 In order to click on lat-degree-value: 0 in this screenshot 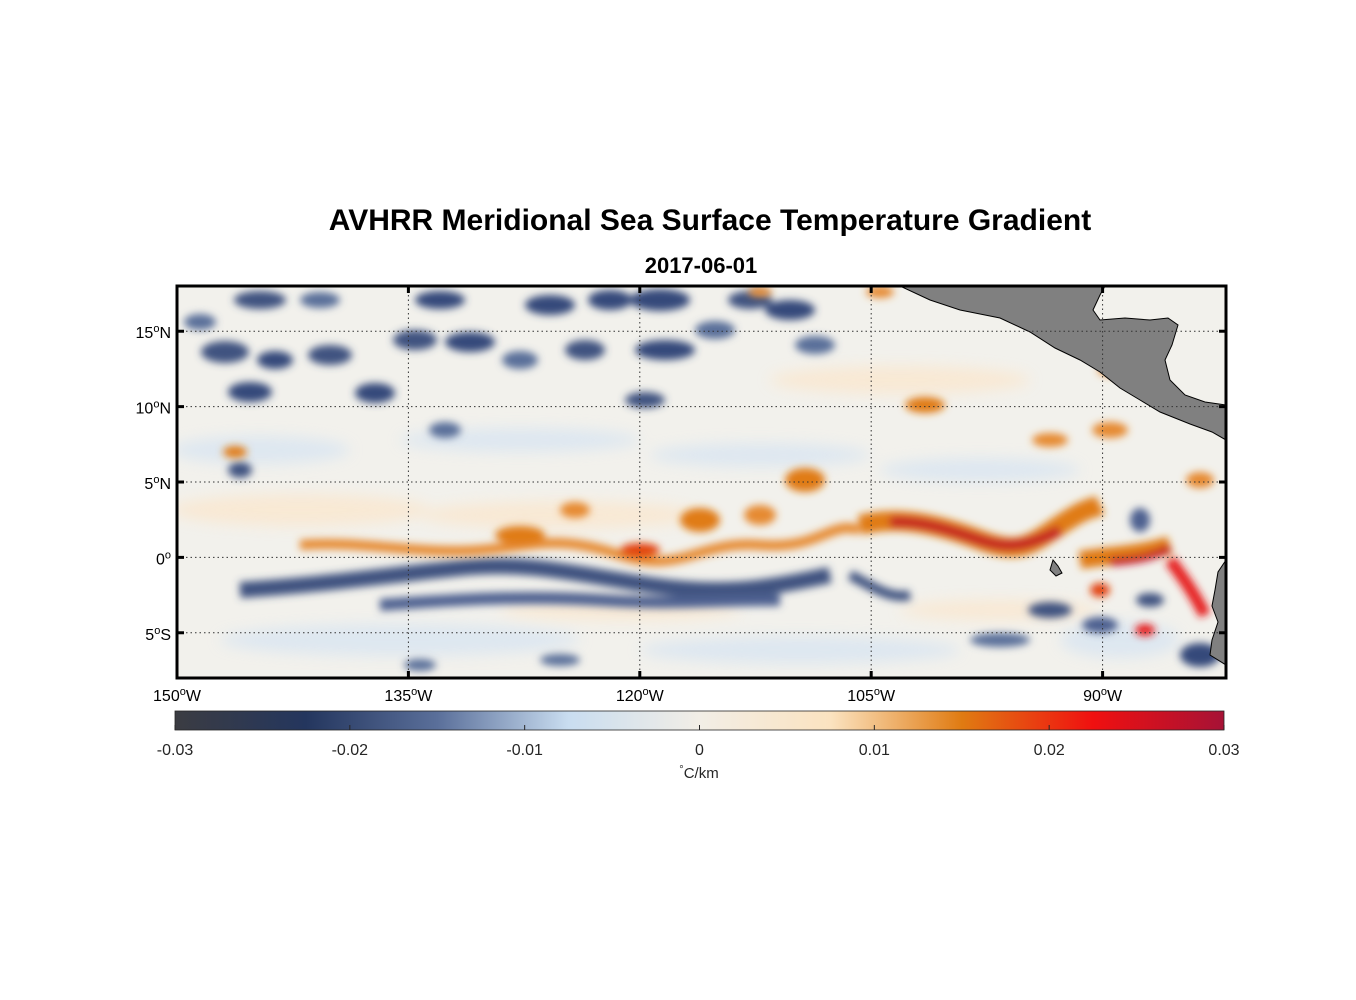, I will do `click(160, 559)`.